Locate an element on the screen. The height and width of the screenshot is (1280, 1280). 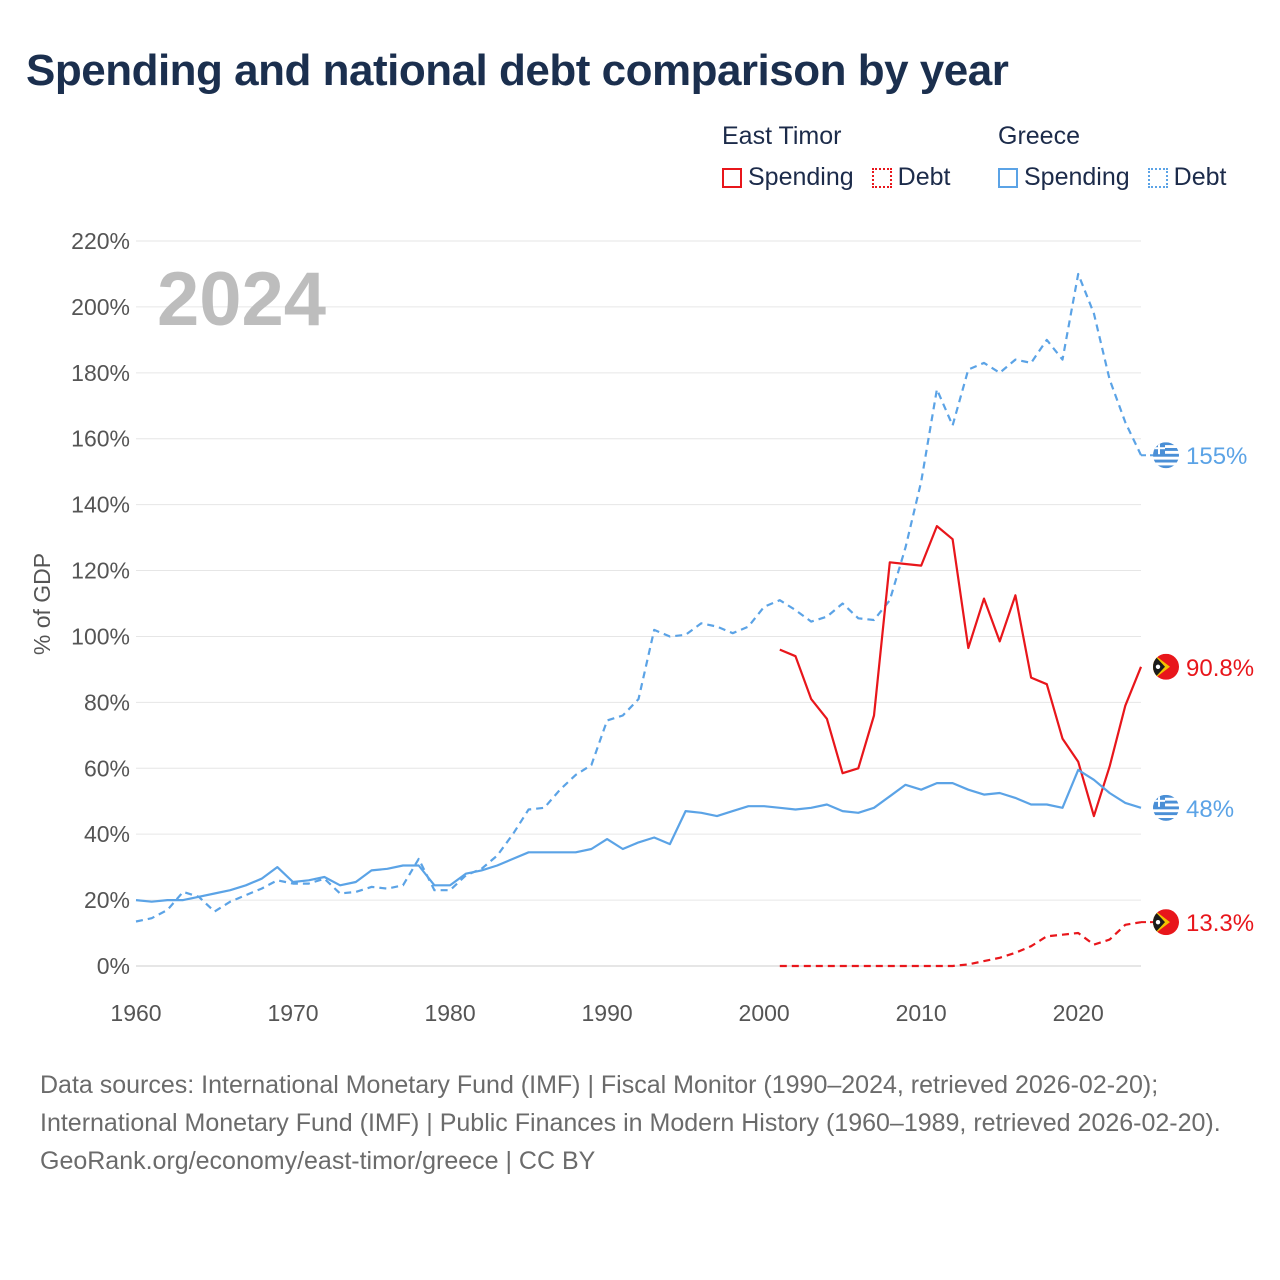
y-tick-label: 0% is located at coordinates (113, 966).